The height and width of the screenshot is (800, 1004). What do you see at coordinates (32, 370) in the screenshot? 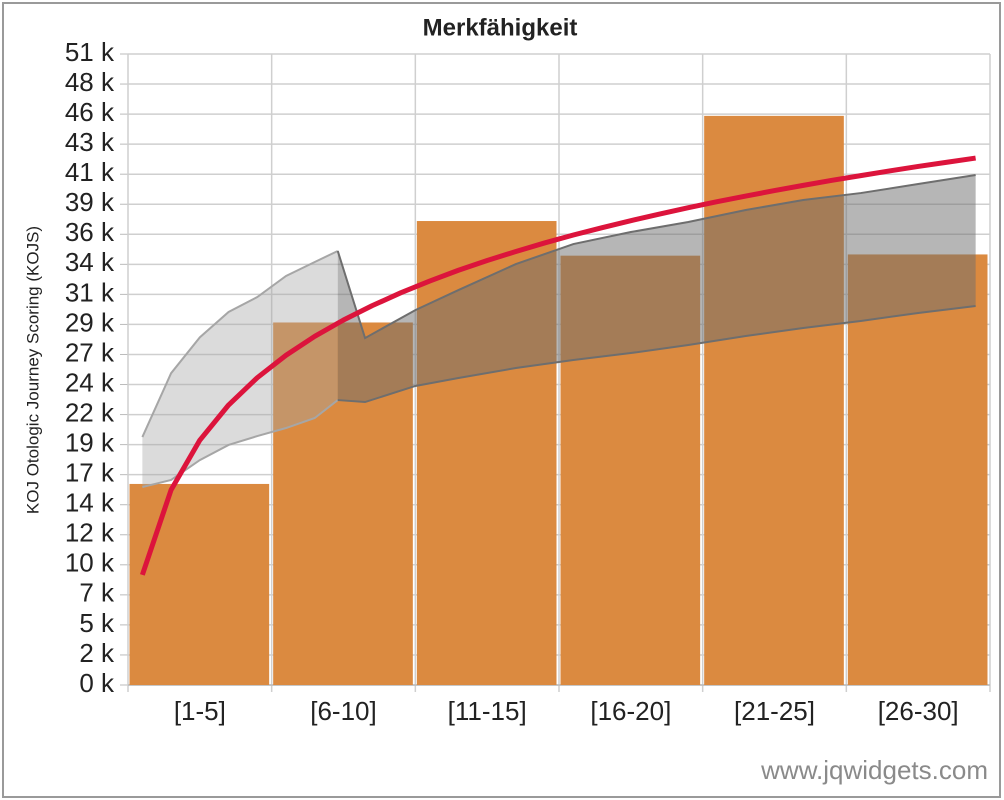
I see `y-axis-title: KOJ Otologic Journey Scoring (KOJS)` at bounding box center [32, 370].